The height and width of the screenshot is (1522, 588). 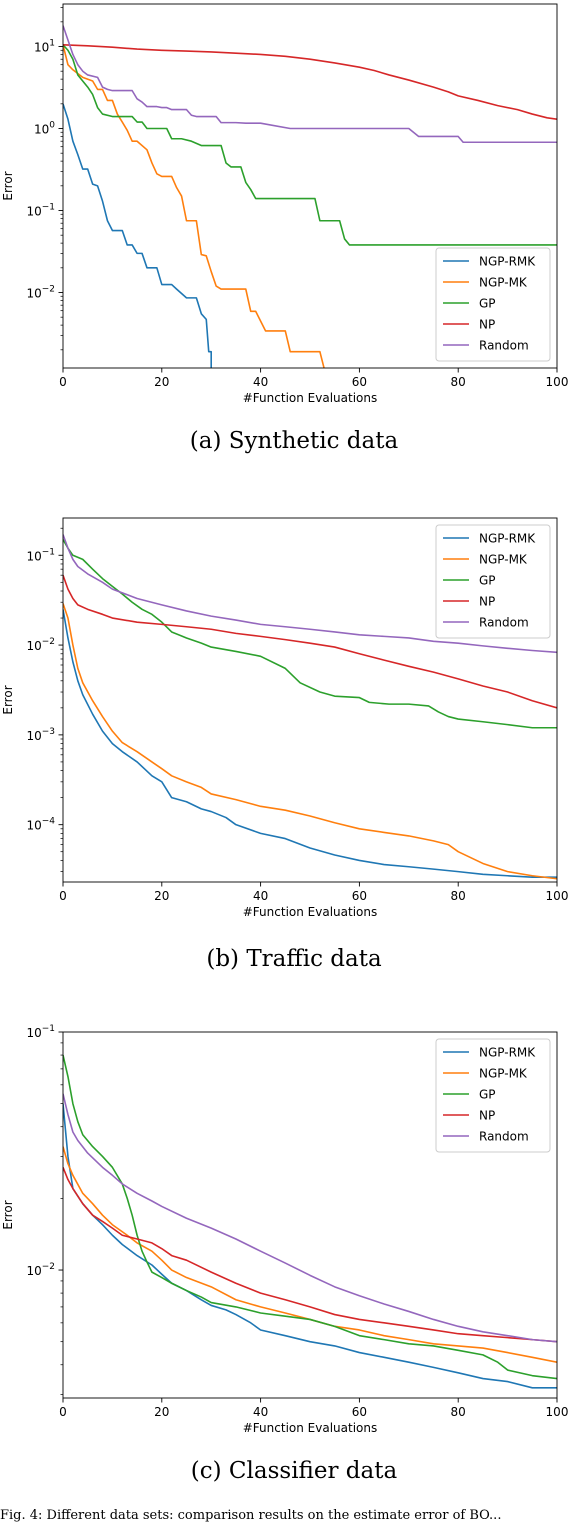 I want to click on y-tick-label-exponent: 1, so click(x=52, y=44).